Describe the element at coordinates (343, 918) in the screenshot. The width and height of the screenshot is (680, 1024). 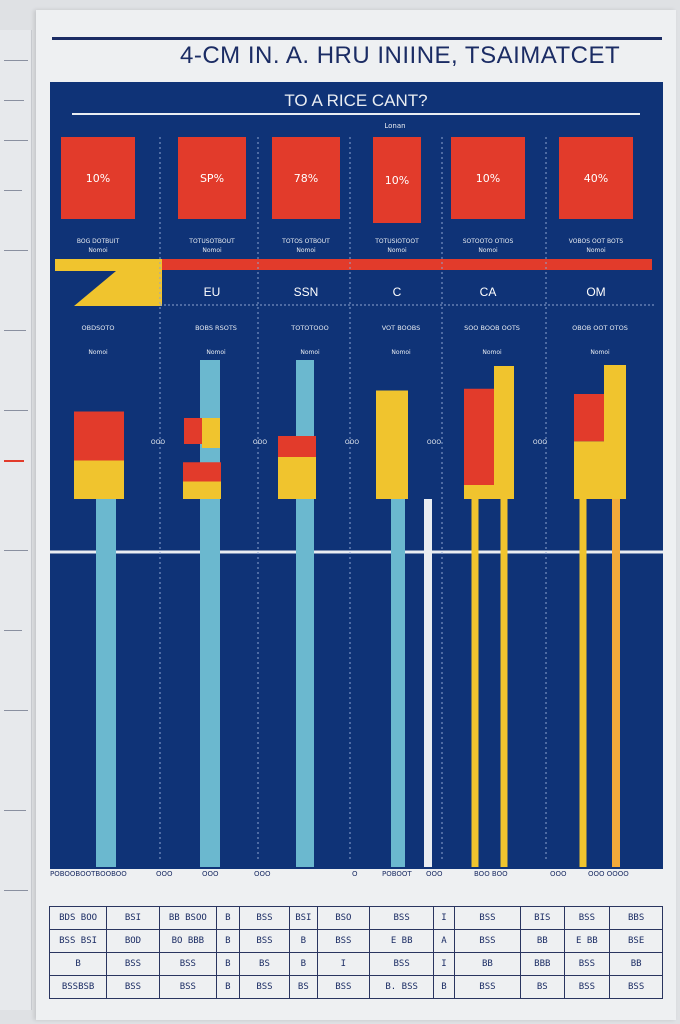
I see `table-cell: BSO` at that location.